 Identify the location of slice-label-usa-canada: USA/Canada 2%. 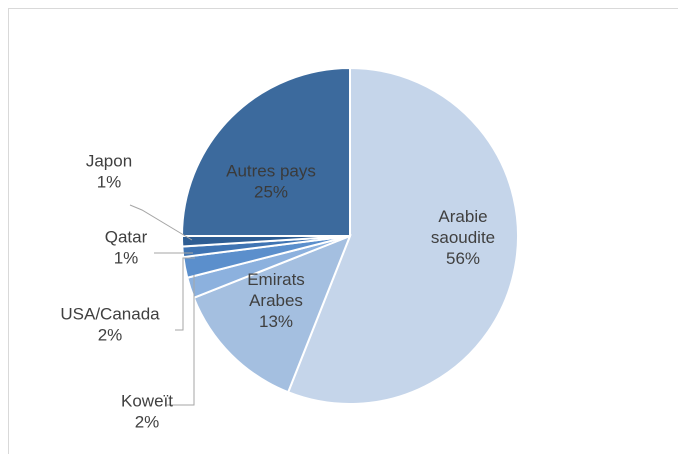
(110, 325).